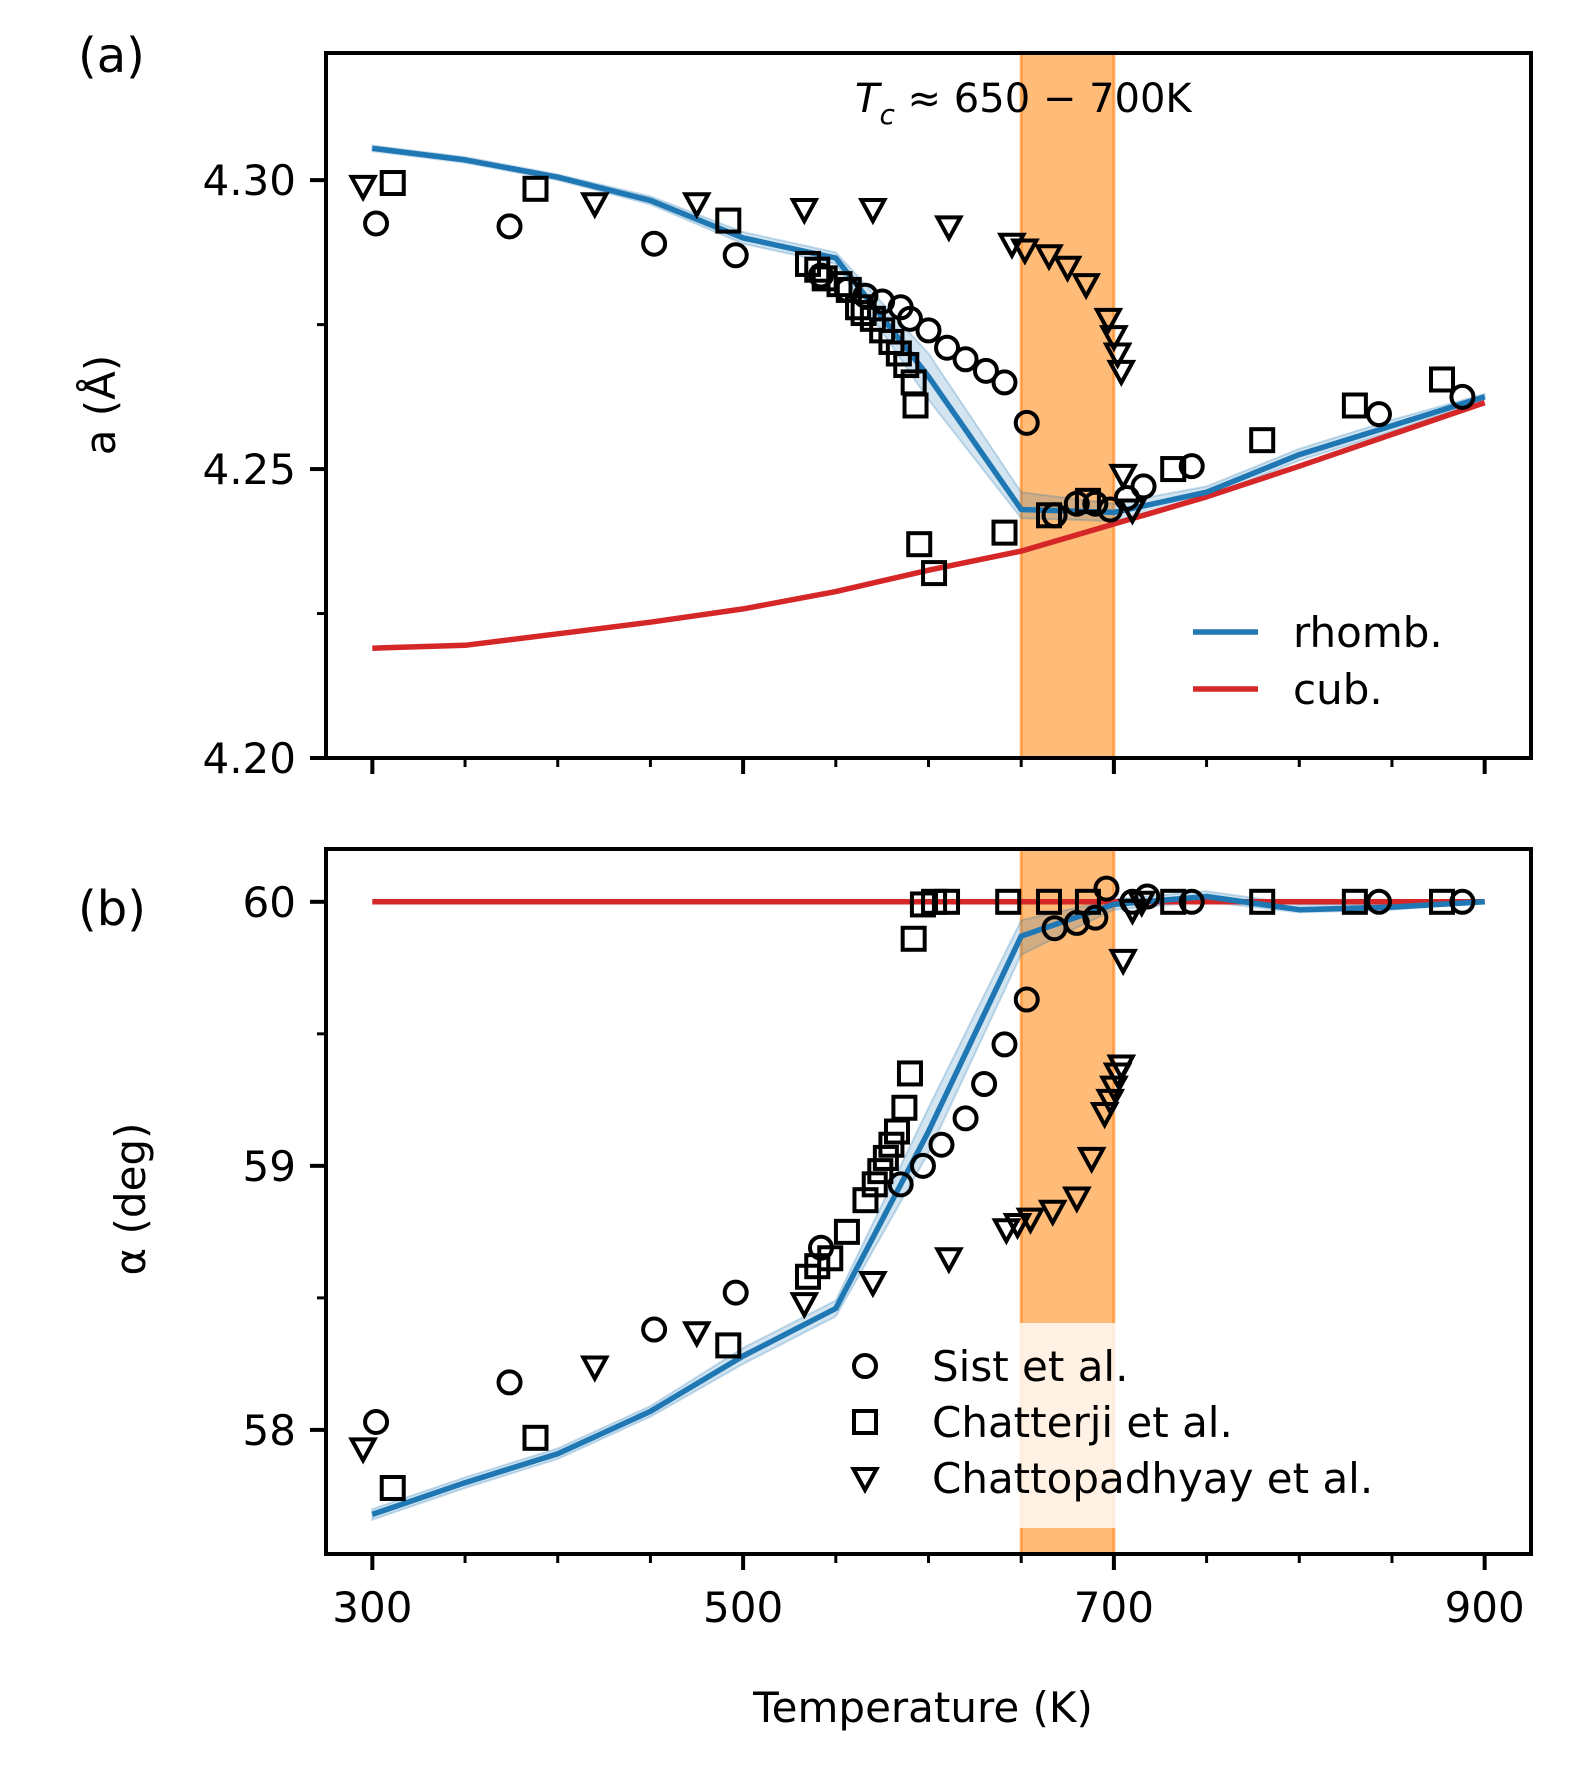 Image resolution: width=1578 pixels, height=1776 pixels. I want to click on y-axis-label-a: a (Å), so click(100, 405).